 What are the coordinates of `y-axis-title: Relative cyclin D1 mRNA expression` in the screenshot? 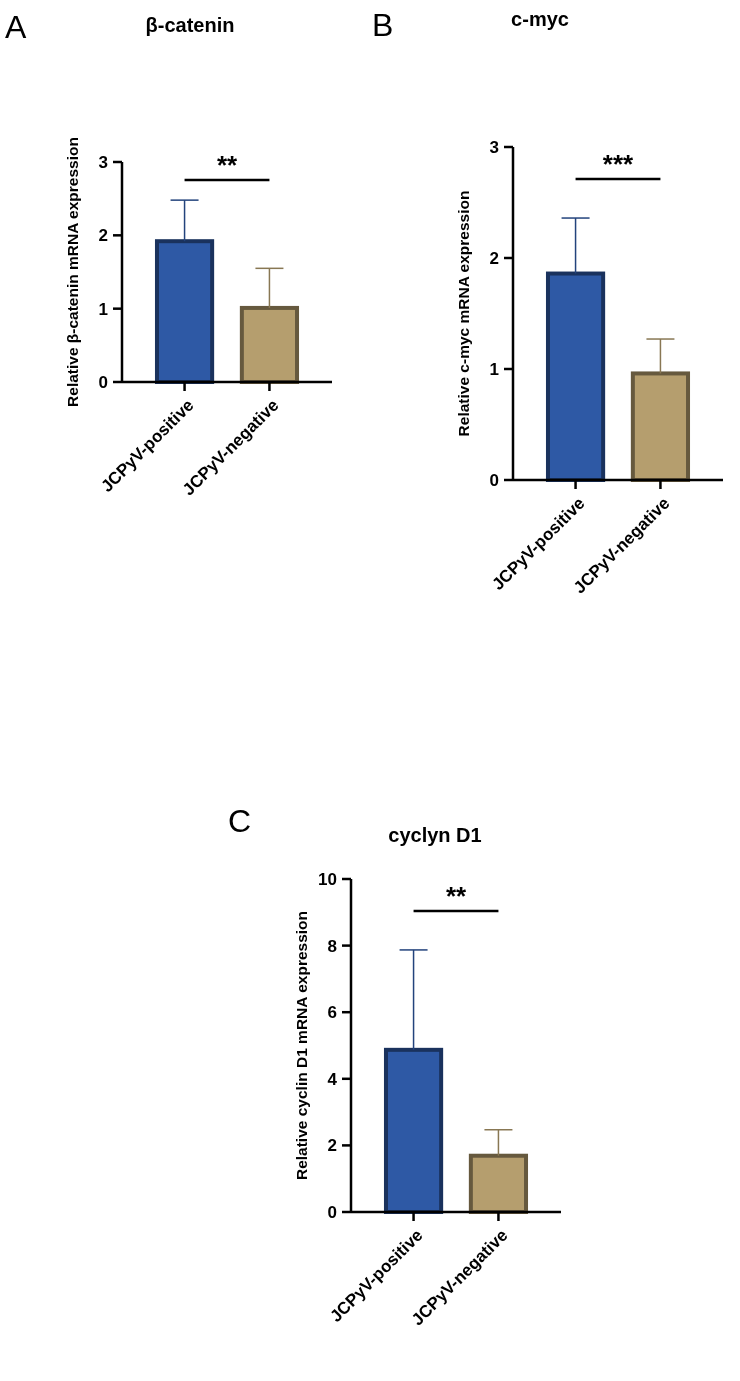 It's located at (301, 1045).